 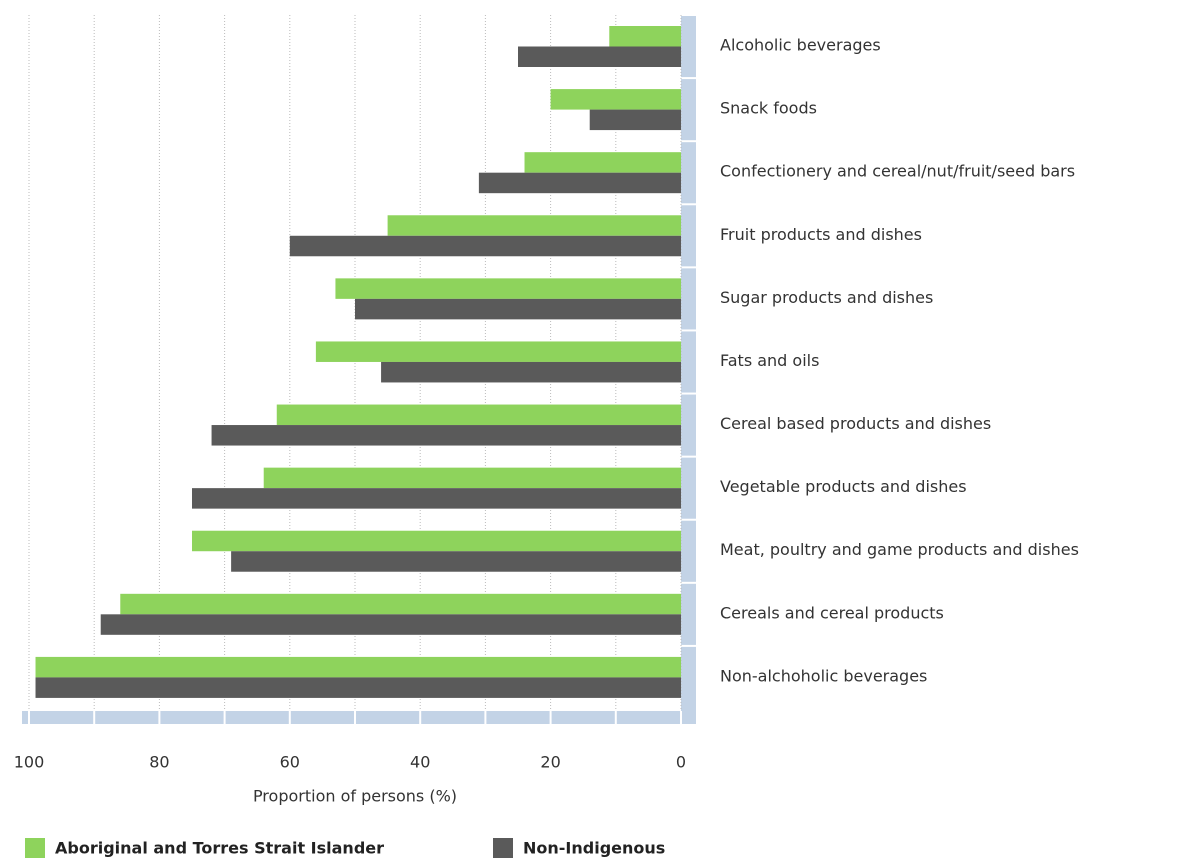 What do you see at coordinates (832, 612) in the screenshot?
I see `category-label: Cereals and cereal products` at bounding box center [832, 612].